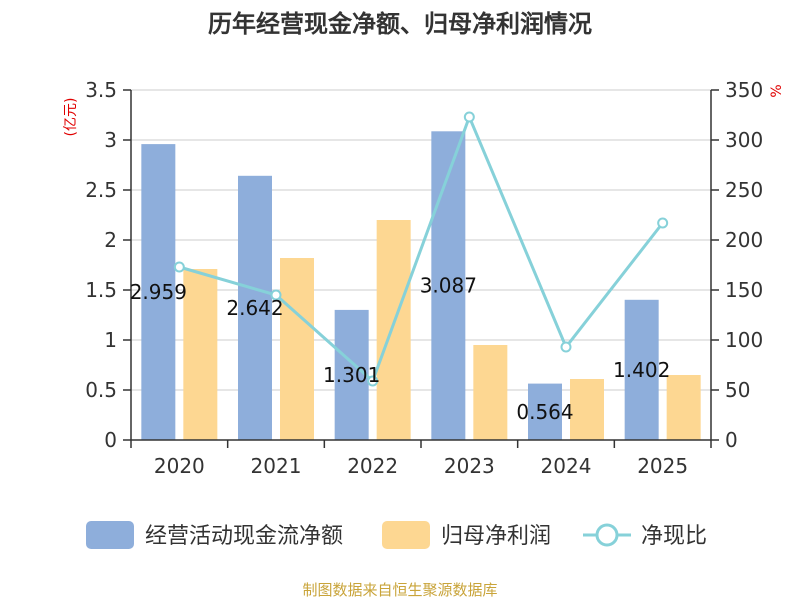  What do you see at coordinates (244, 536) in the screenshot?
I see `legend-label-cashflow: 经营活动现金流净额` at bounding box center [244, 536].